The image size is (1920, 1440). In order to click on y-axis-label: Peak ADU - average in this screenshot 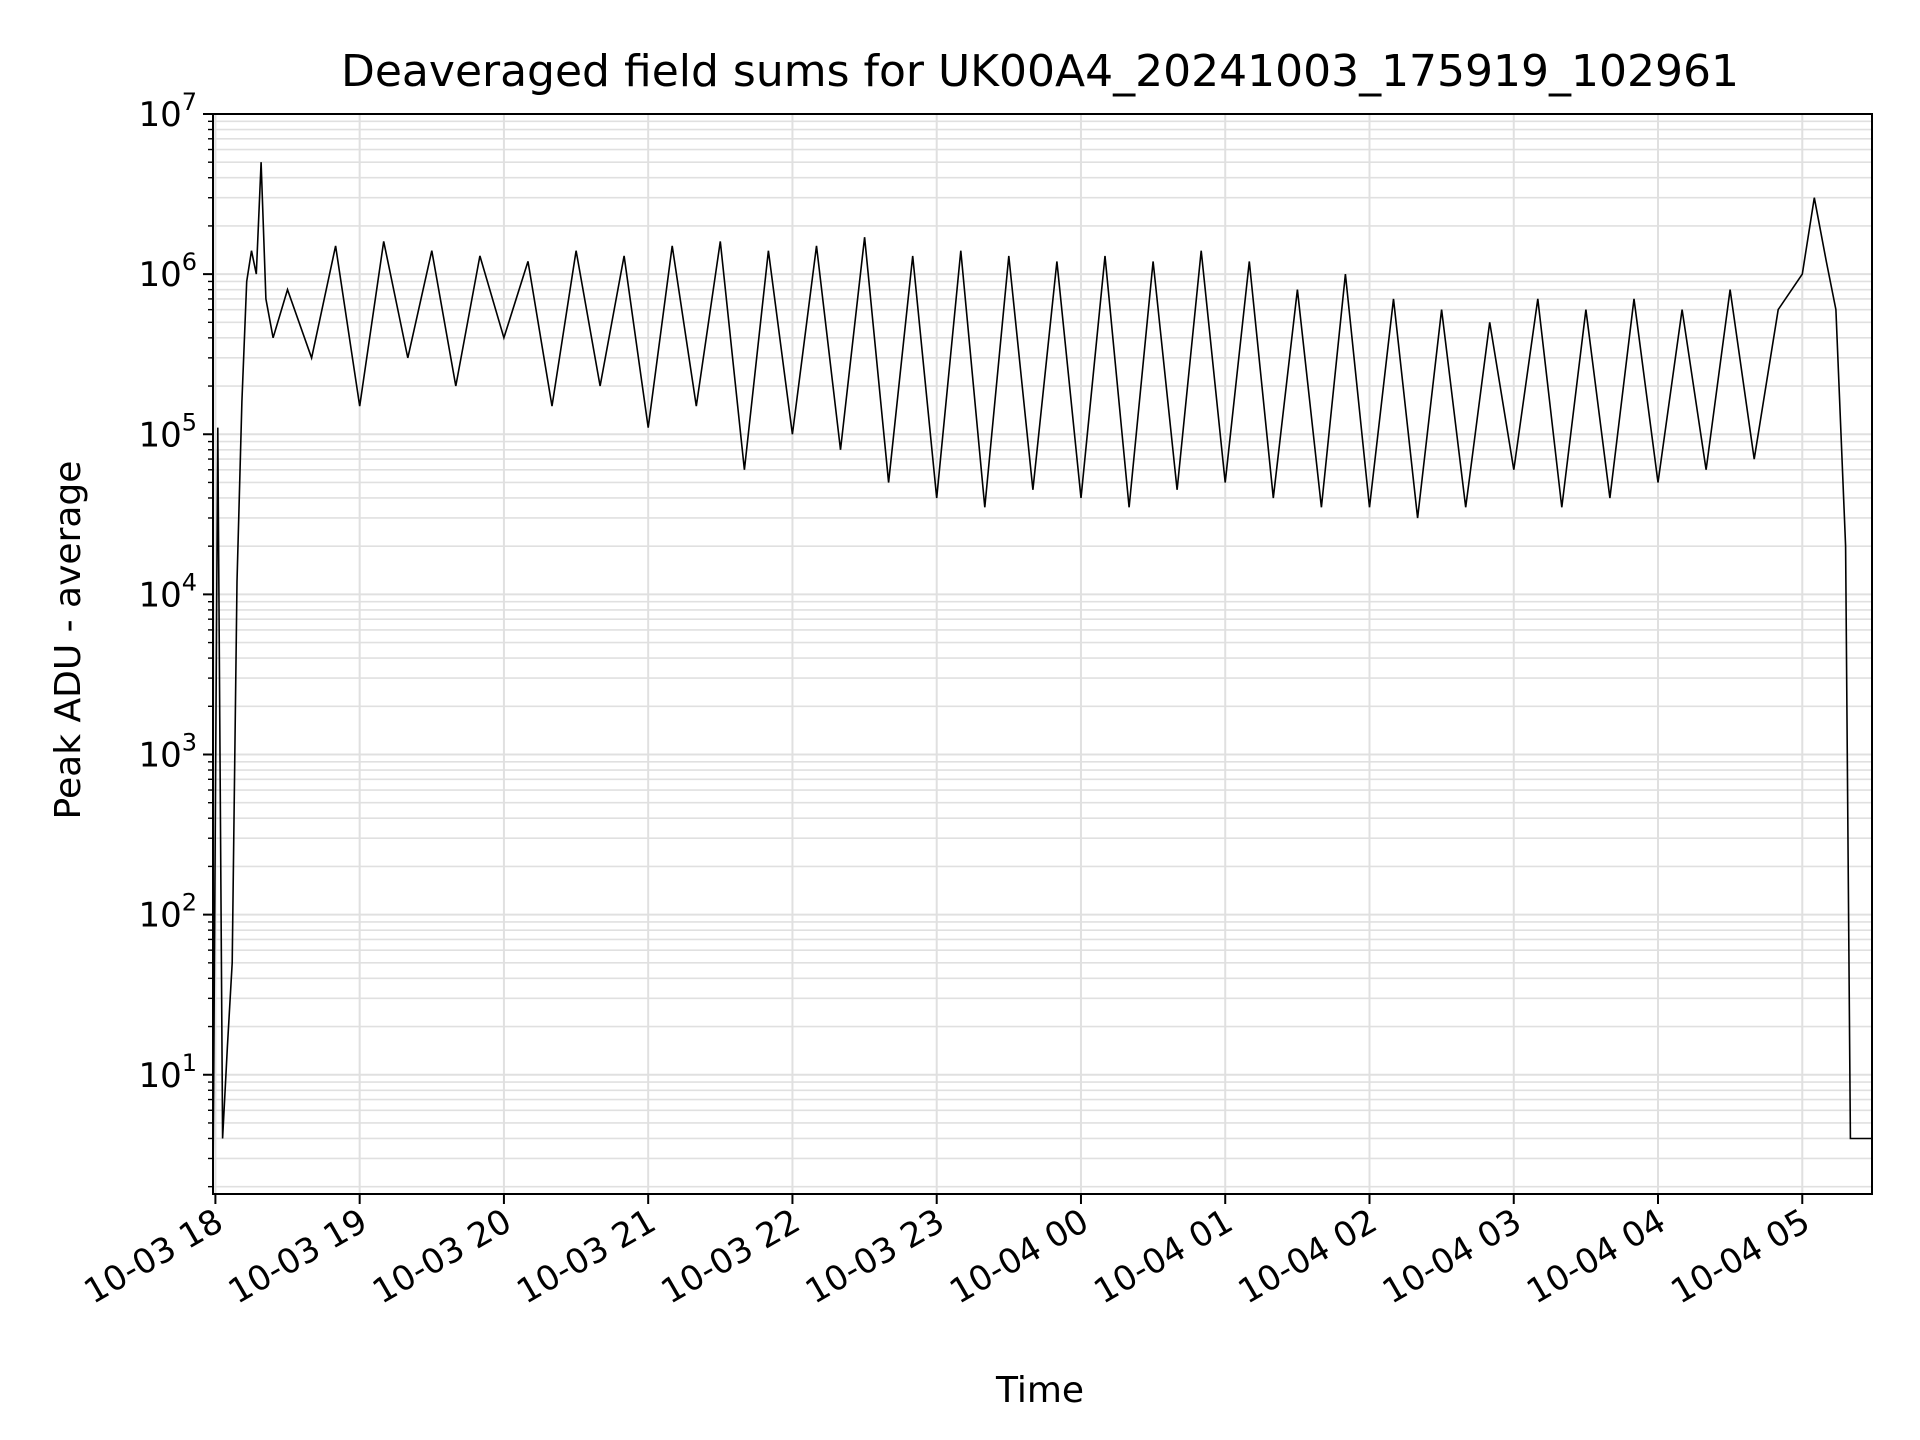, I will do `click(68, 640)`.